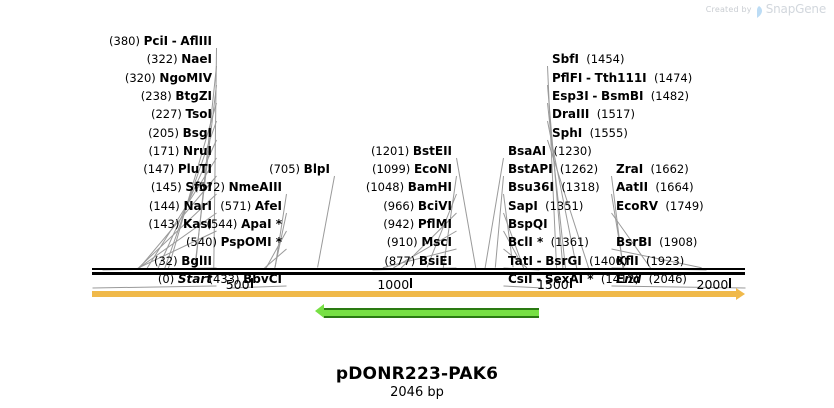 This screenshot has height=408, width=834. Describe the element at coordinates (142, 224) in the screenshot. I see `restriction-site-label: (544) ApaI *` at that location.